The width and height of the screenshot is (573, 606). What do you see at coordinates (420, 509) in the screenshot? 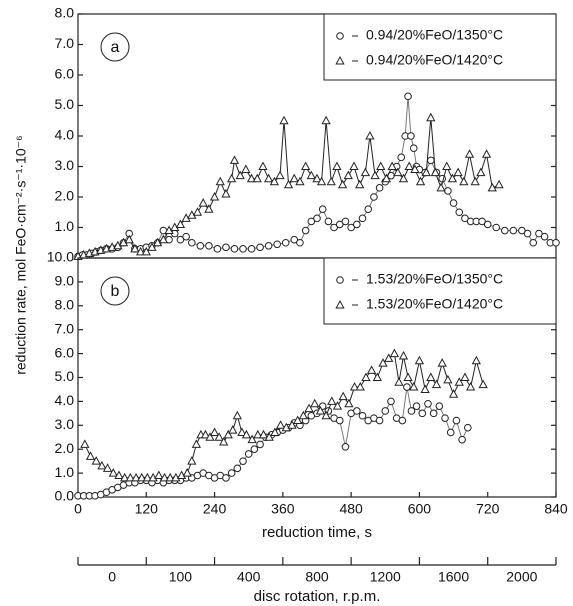
I see `x-tick-label: 600` at bounding box center [420, 509].